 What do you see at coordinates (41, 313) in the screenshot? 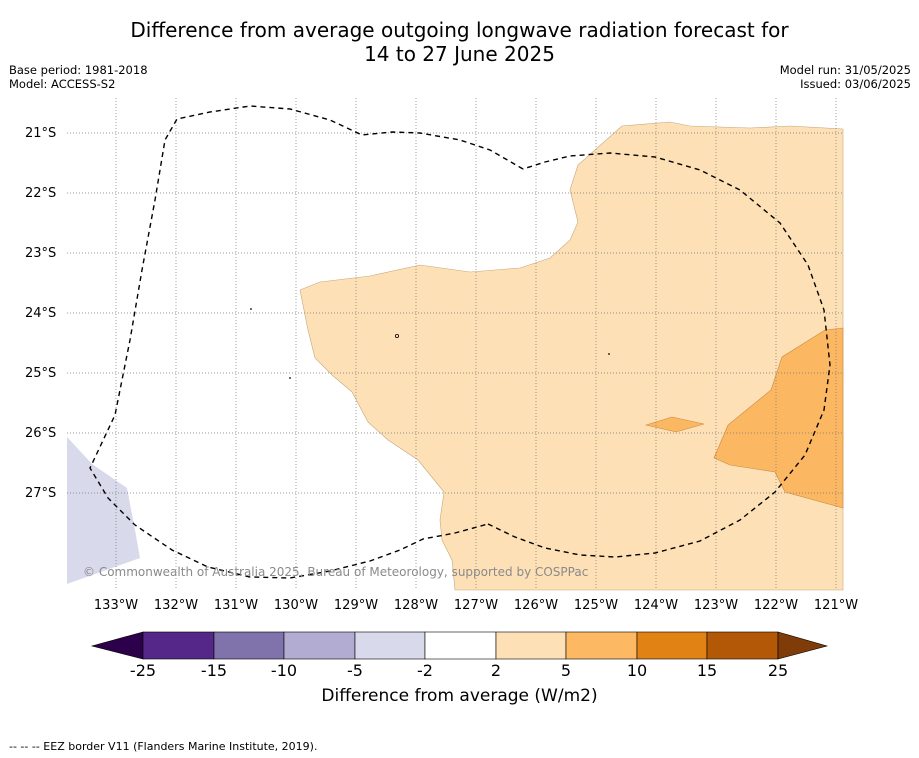
I see `lat-label: 24°S` at bounding box center [41, 313].